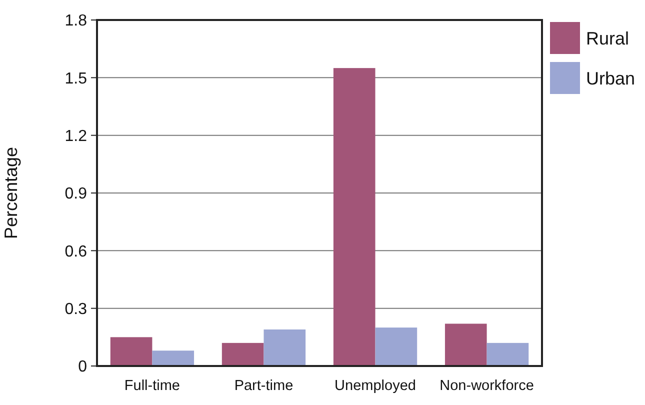 The image size is (645, 405). Describe the element at coordinates (152, 386) in the screenshot. I see `x-tick-label: Full-time` at that location.